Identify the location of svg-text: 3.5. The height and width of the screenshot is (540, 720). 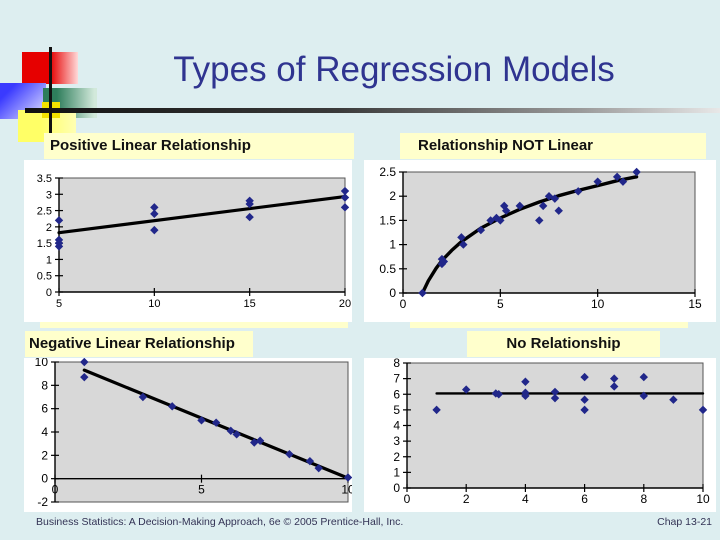
(44, 179).